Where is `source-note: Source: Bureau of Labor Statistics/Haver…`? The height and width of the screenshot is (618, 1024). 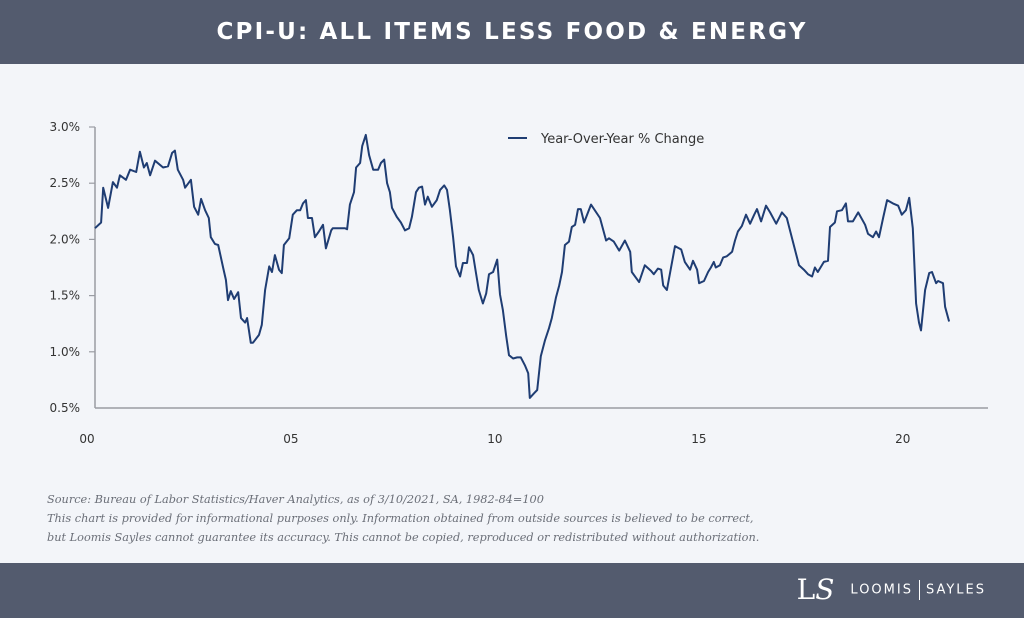 source-note: Source: Bureau of Labor Statistics/Haver… is located at coordinates (295, 499).